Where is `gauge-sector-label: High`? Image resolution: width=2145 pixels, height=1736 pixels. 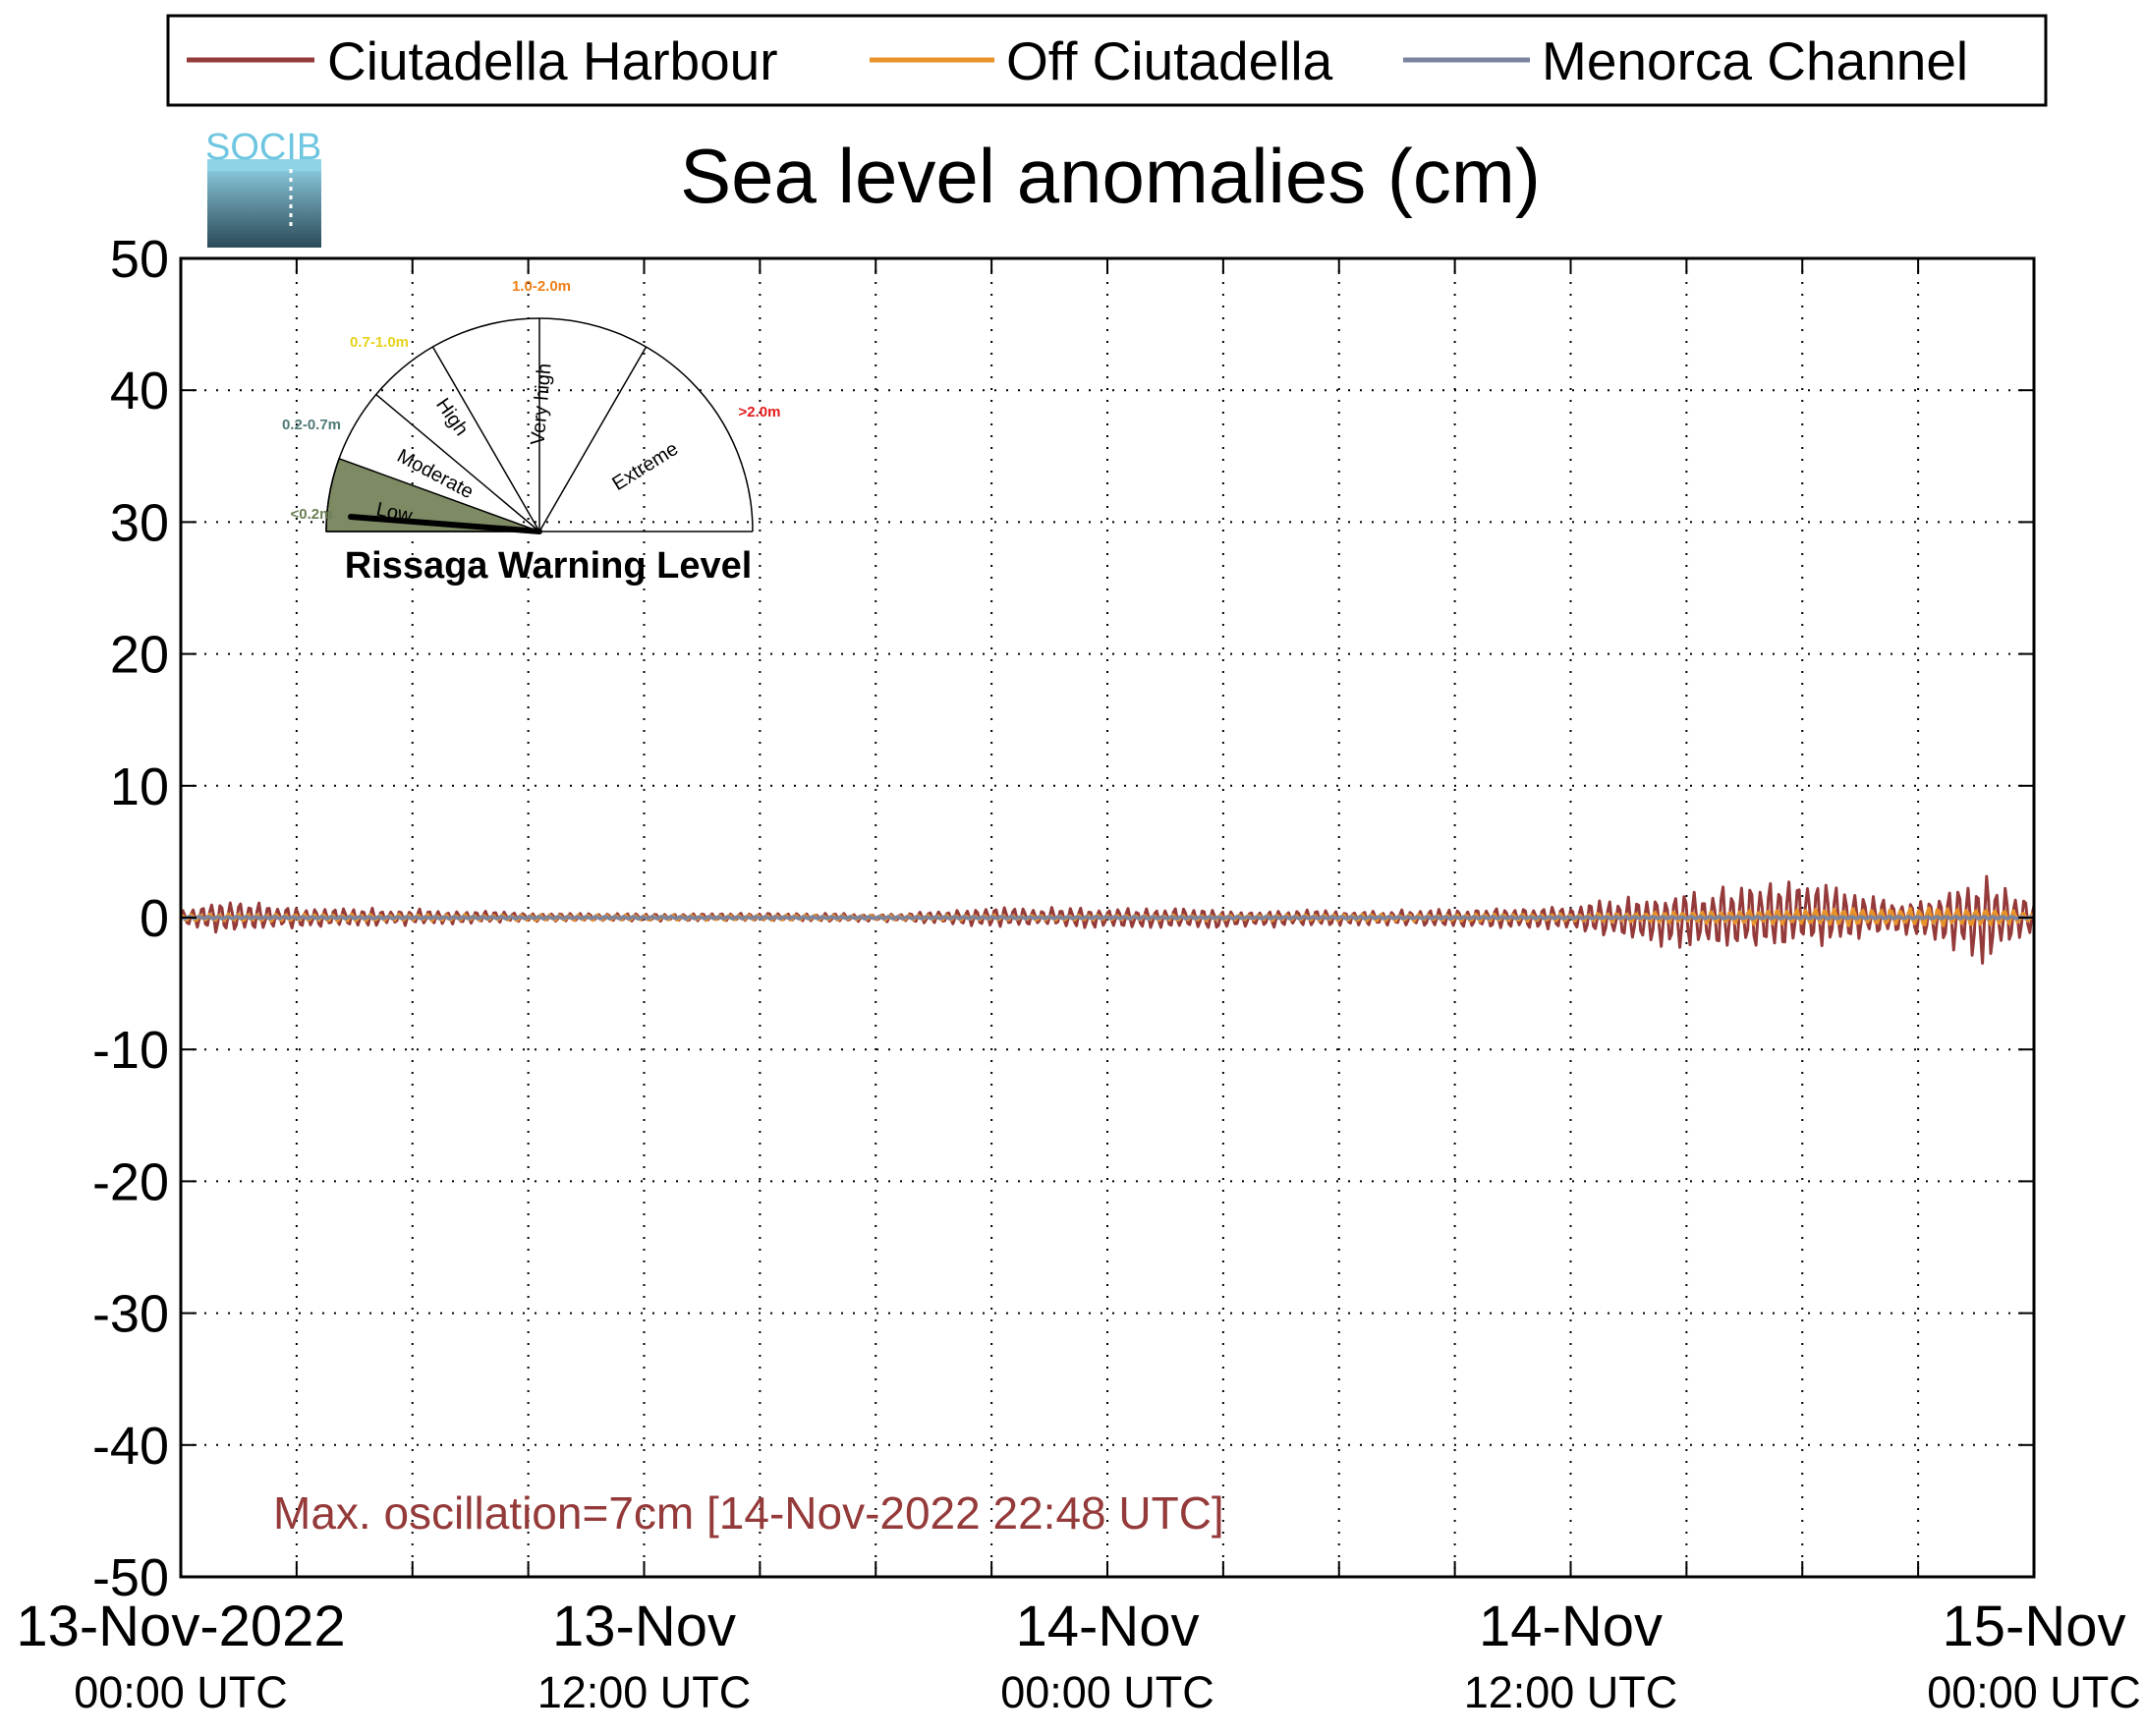
gauge-sector-label: High is located at coordinates (452, 416).